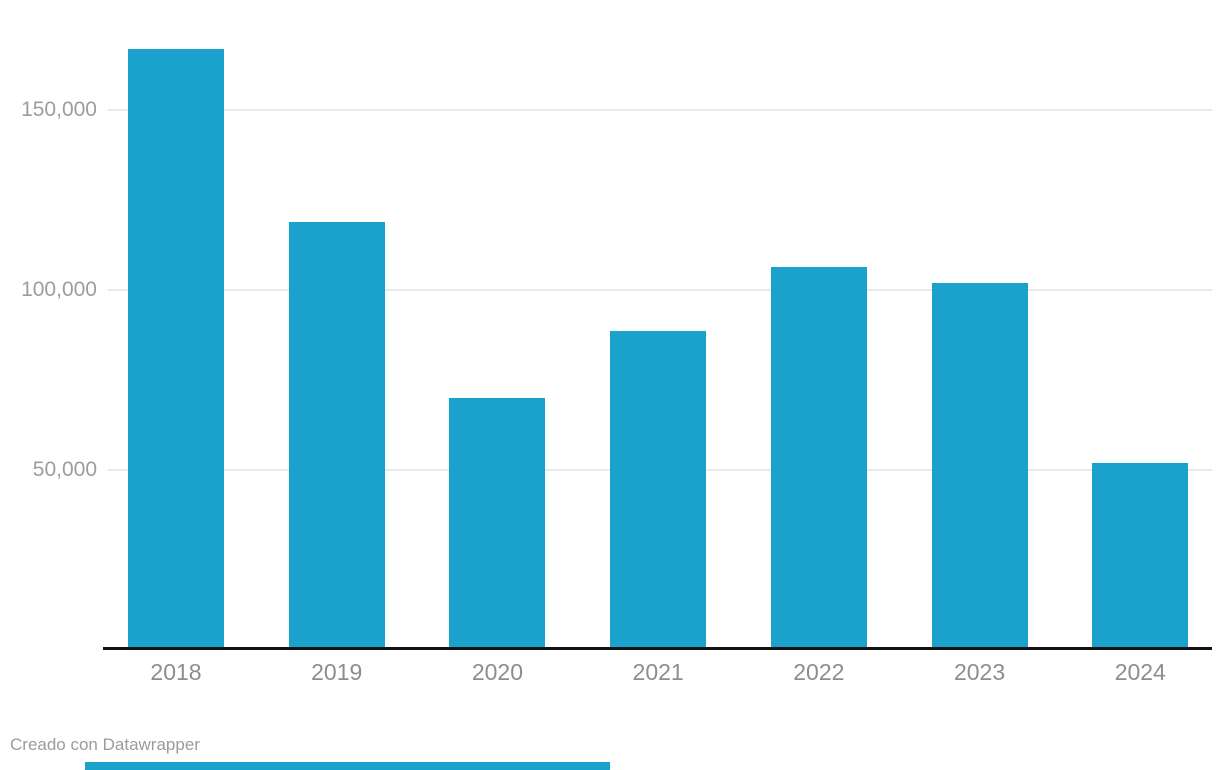  I want to click on bar-2022, so click(818, 456).